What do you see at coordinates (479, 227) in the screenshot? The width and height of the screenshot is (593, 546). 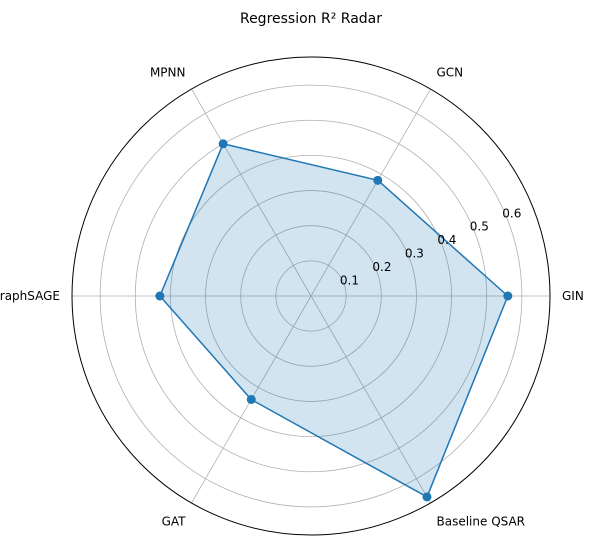 I see `r-tick-label: 0.5` at bounding box center [479, 227].